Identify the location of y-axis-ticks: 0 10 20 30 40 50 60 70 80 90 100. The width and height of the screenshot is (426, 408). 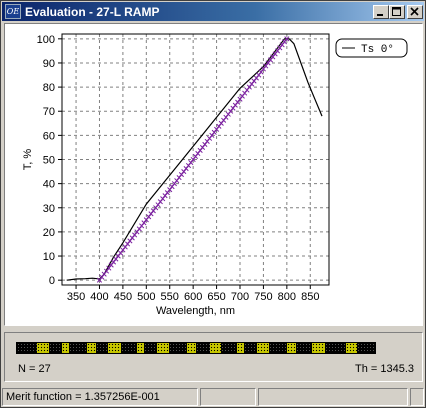
(49, 160).